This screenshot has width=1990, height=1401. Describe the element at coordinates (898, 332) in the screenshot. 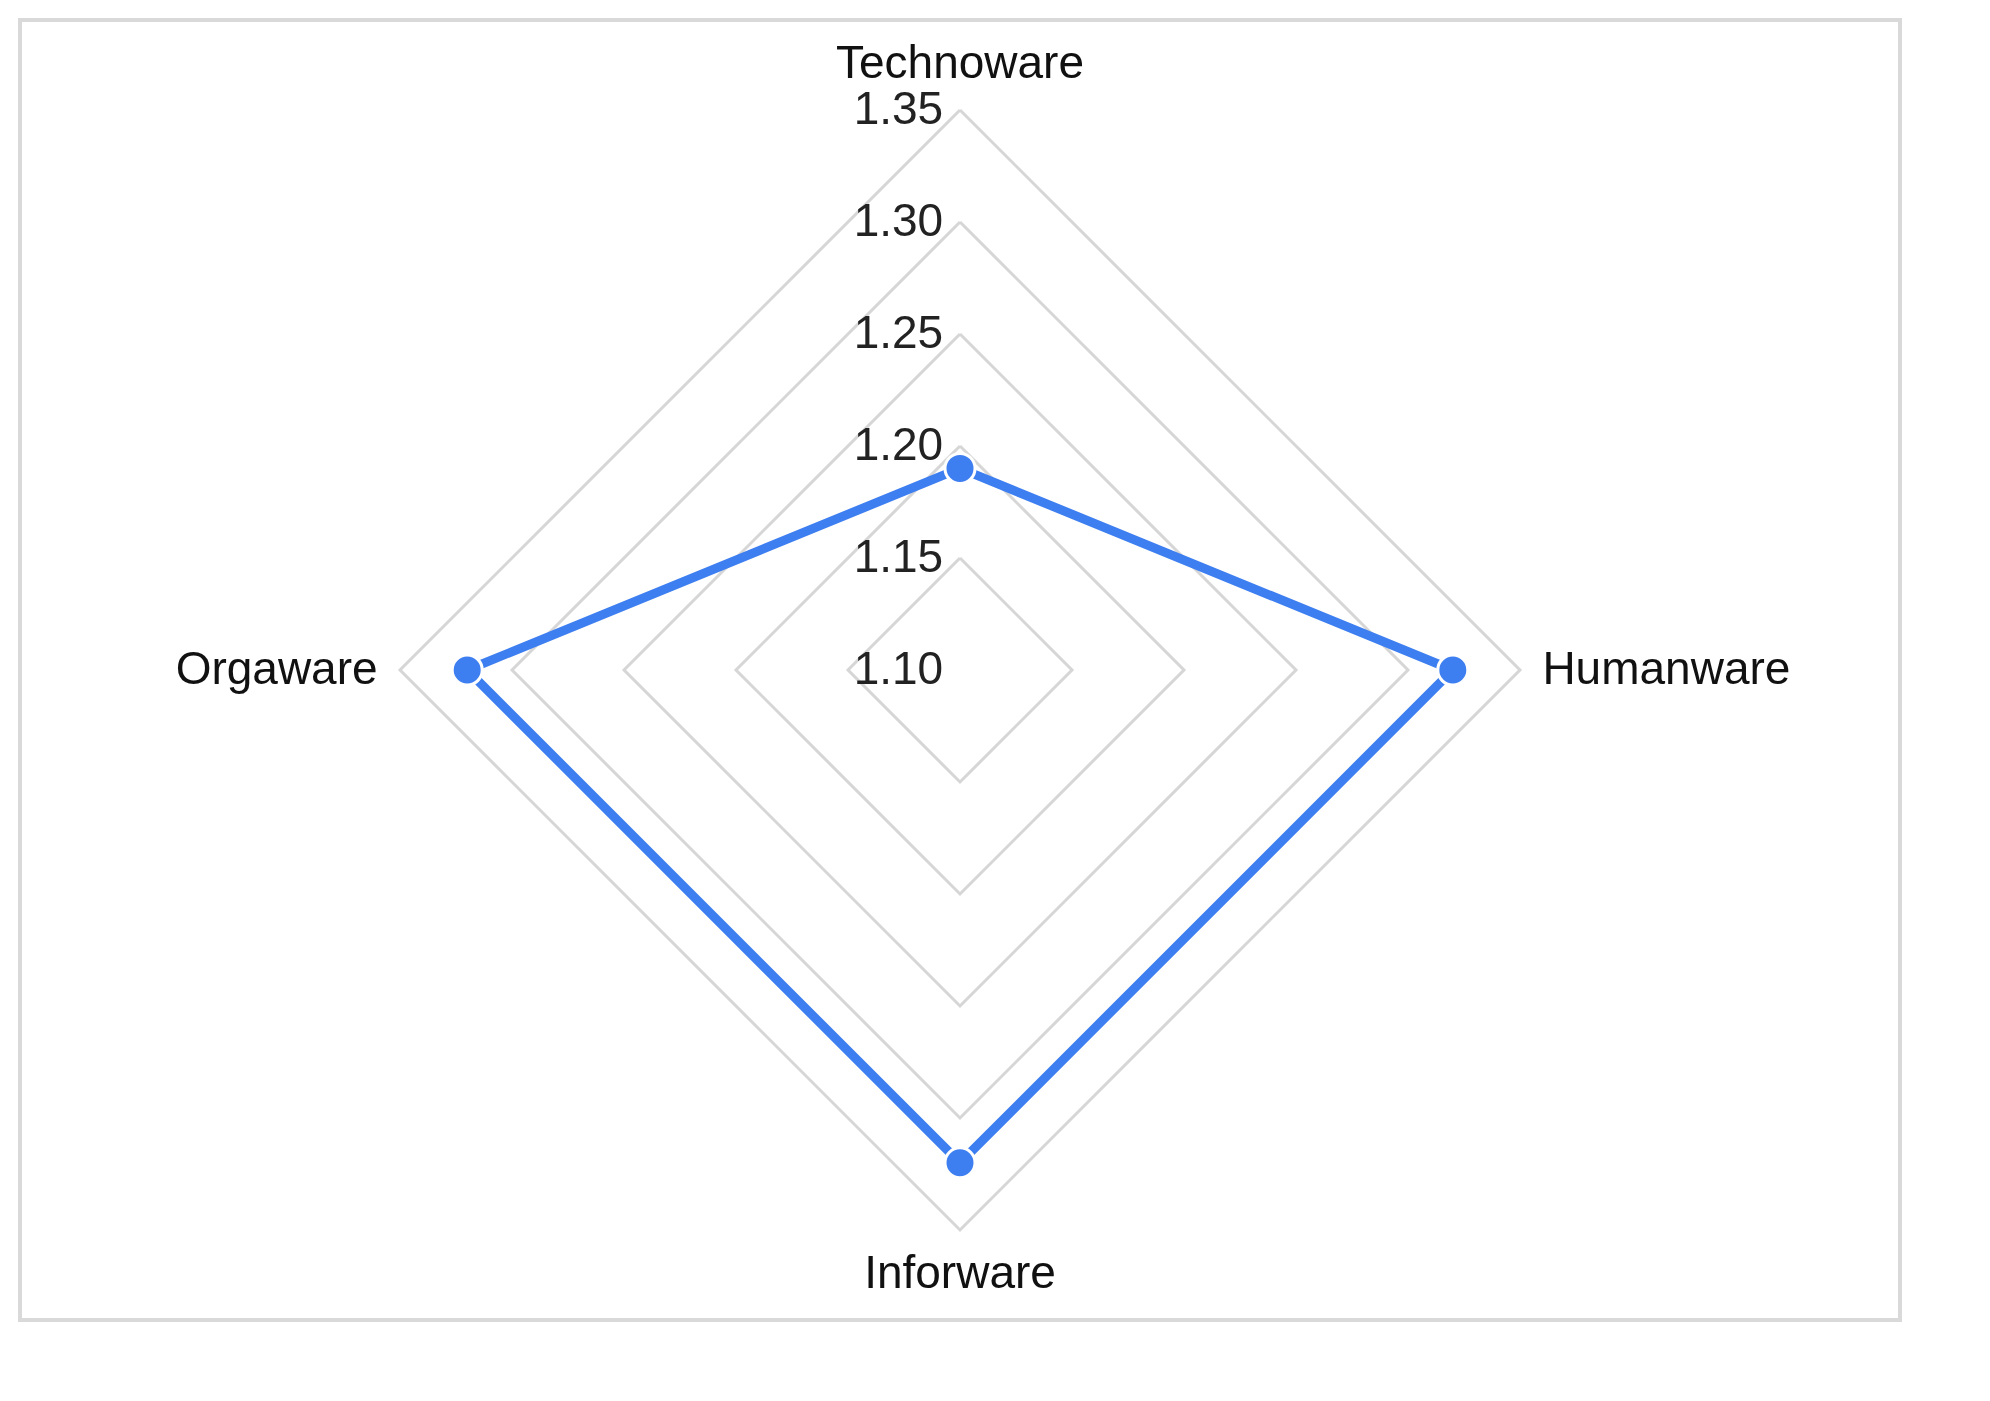

I see `y-tick-label: 1.25` at that location.